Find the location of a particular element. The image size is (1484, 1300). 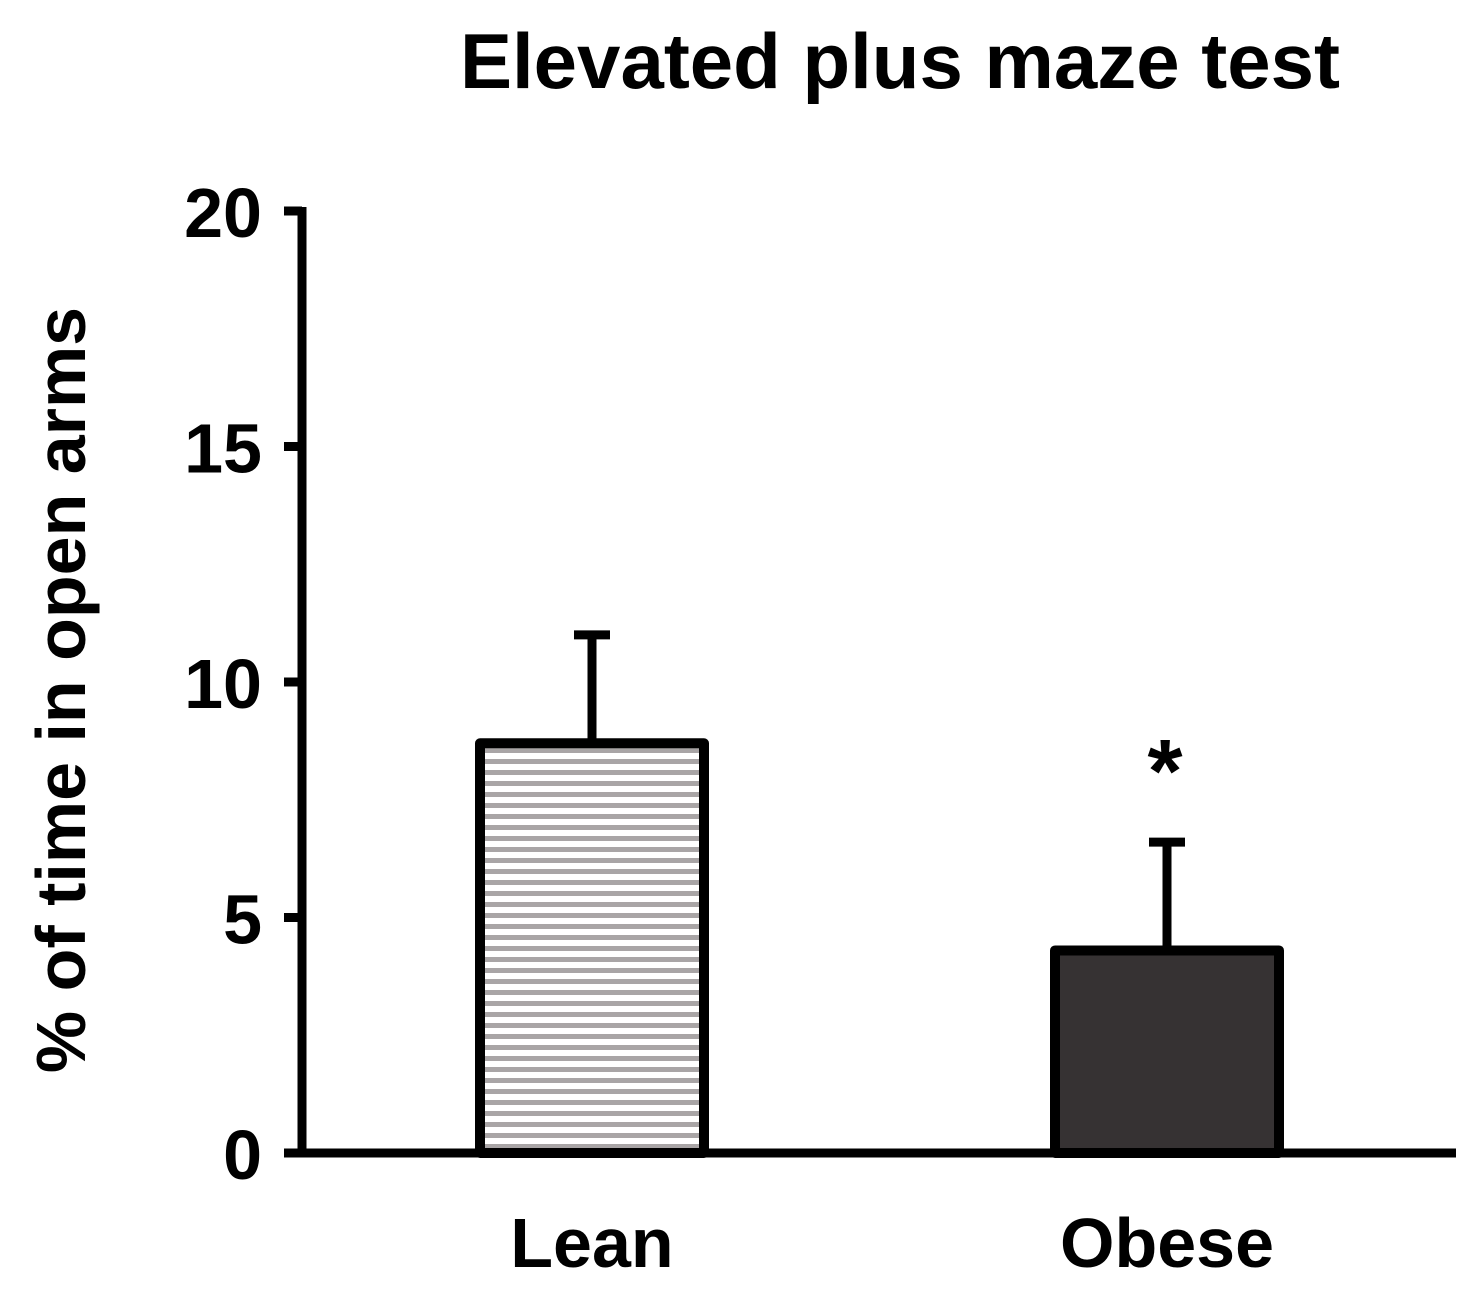

y-tick-label-0: 0 is located at coordinates (242, 1155).